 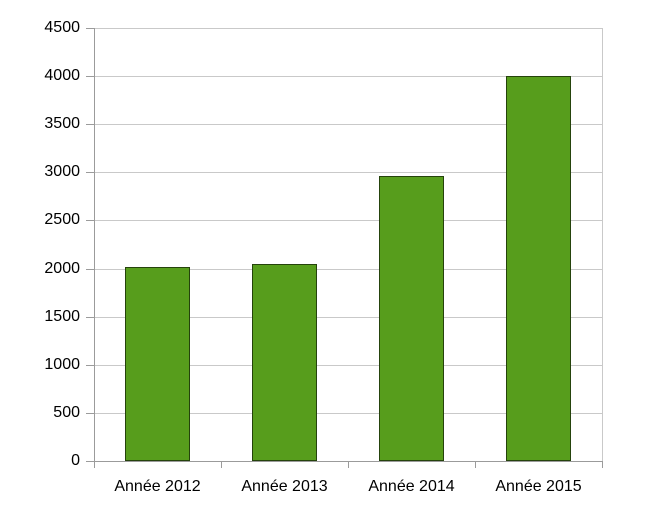 I want to click on y-axis-tick-label: 1500, so click(x=62, y=316).